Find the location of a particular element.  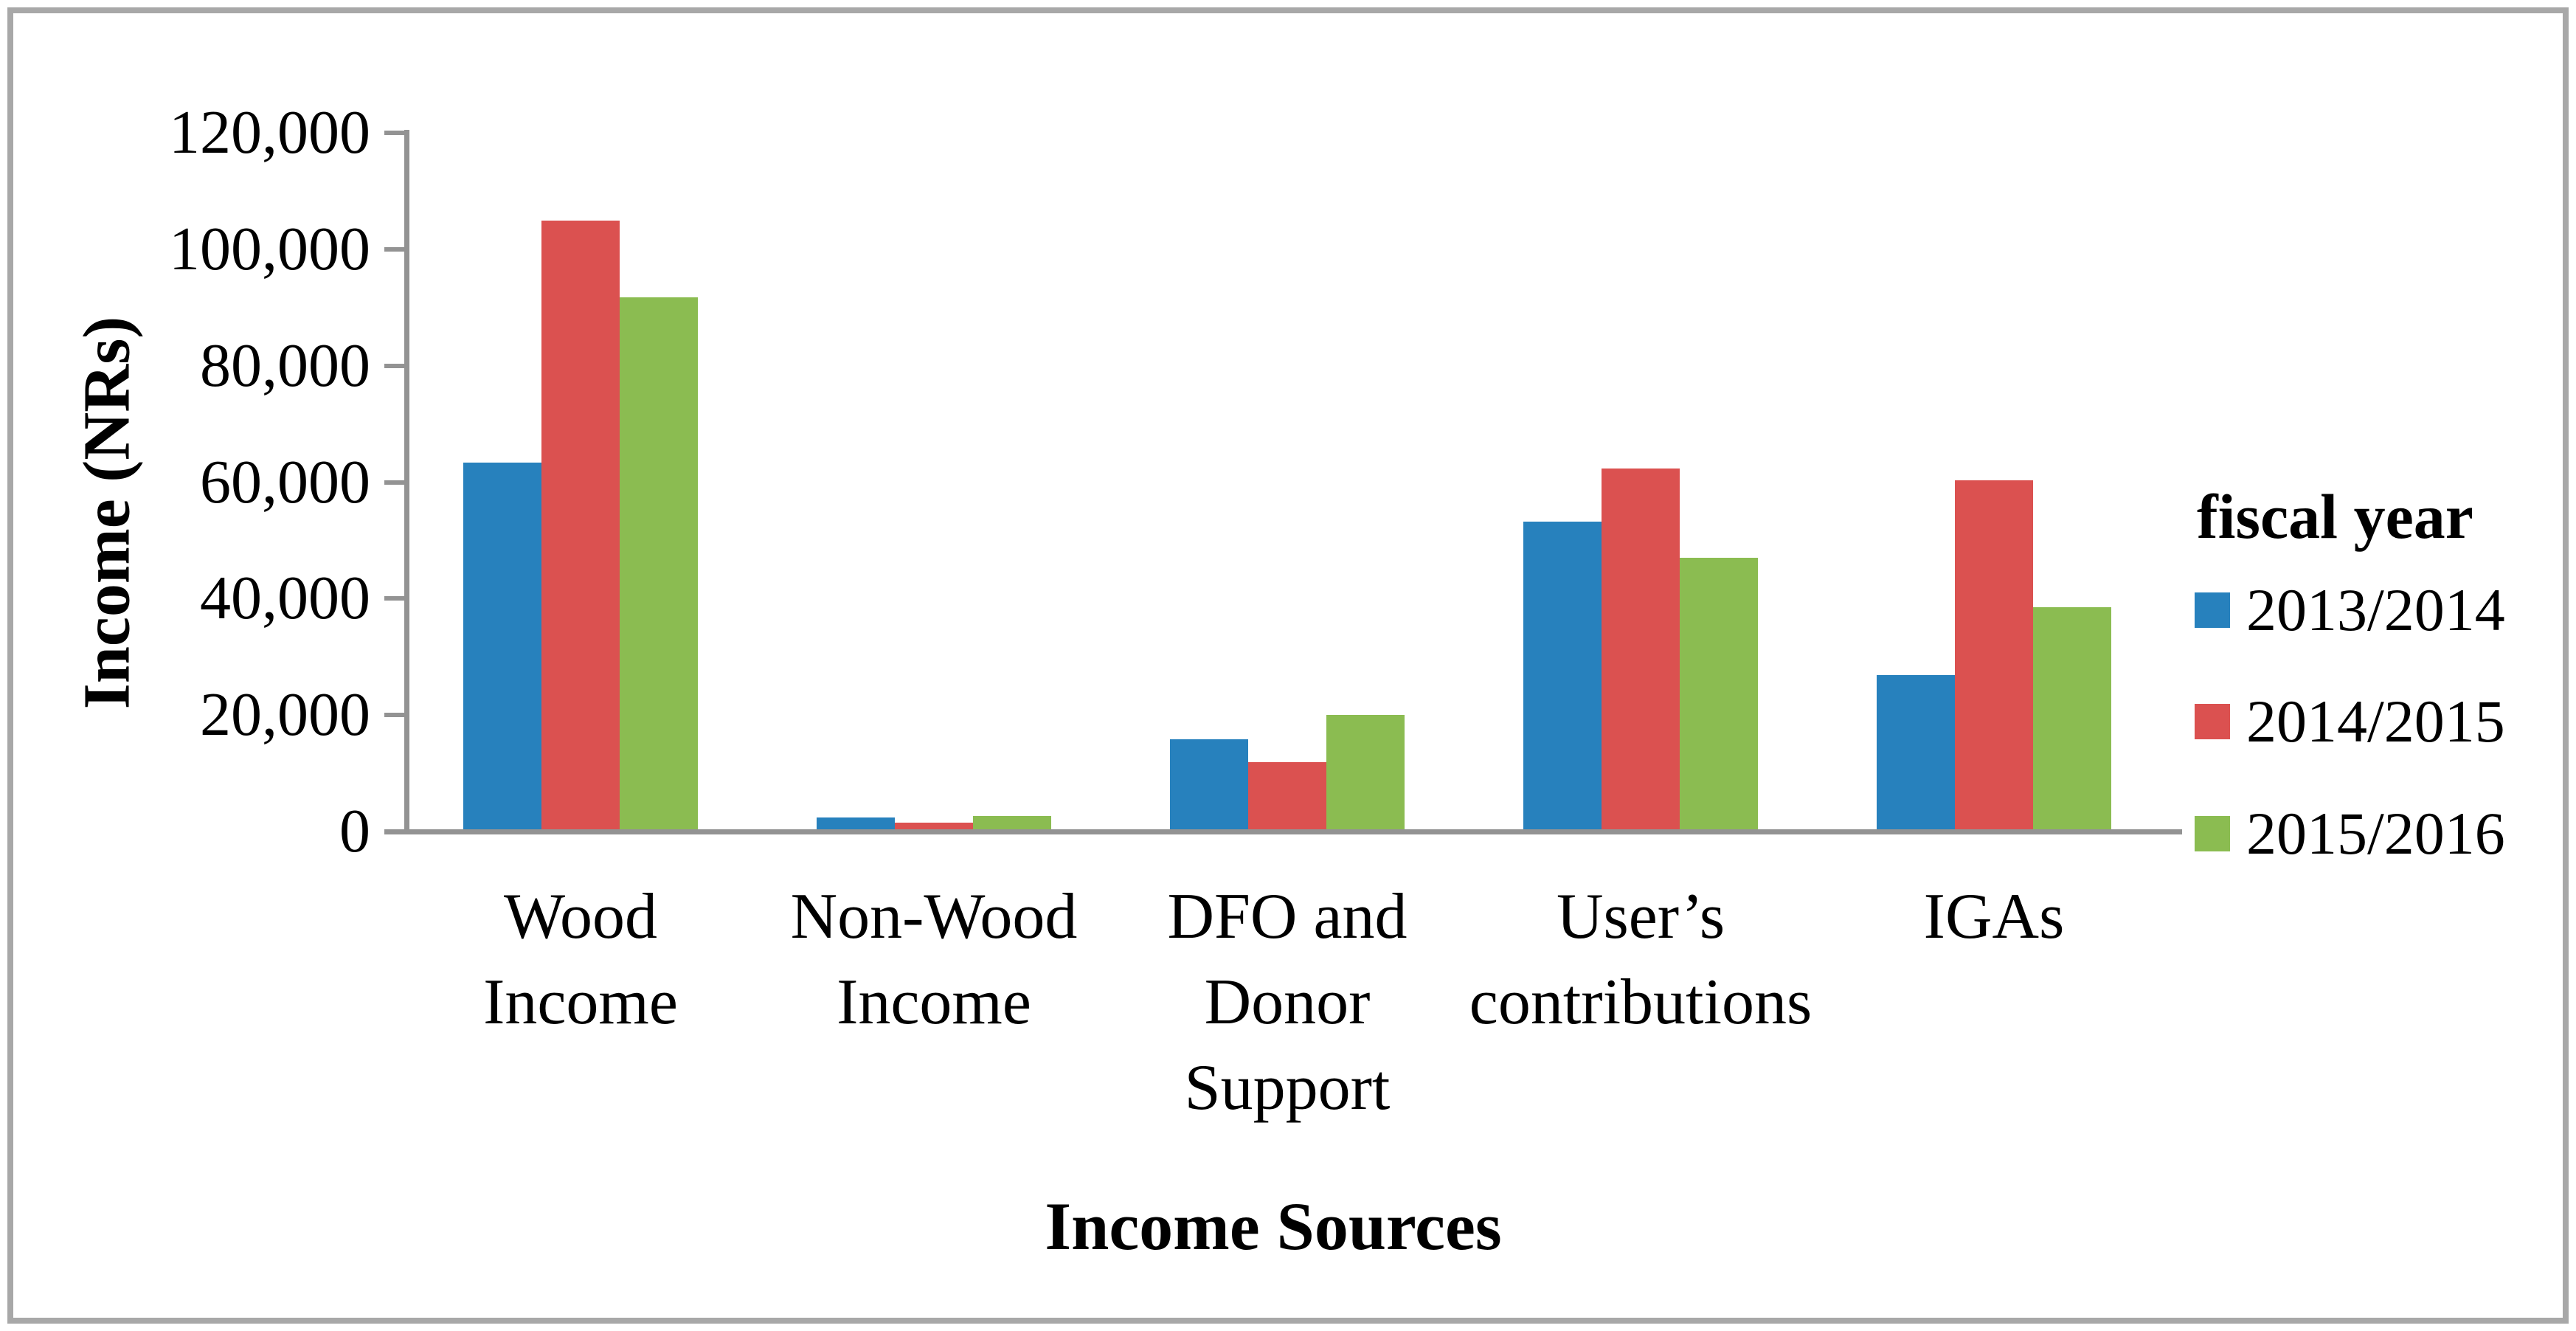

category-label: User’s contributions is located at coordinates (1641, 959).